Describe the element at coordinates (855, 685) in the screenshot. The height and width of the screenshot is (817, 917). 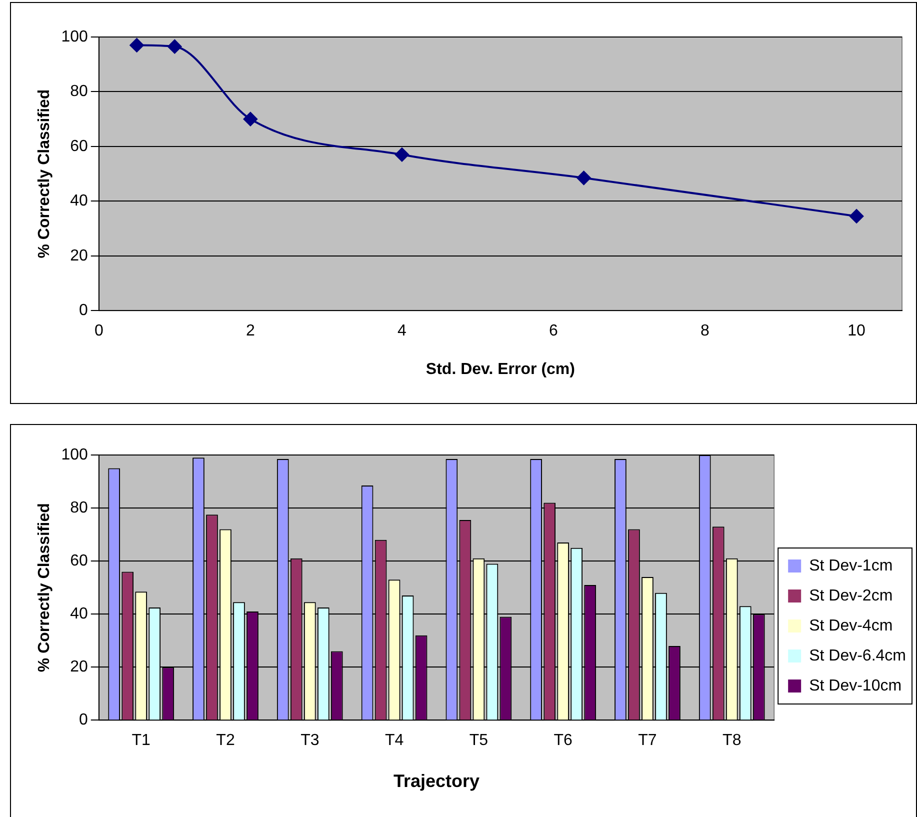
I see `legend-label: St Dev-10cm` at that location.